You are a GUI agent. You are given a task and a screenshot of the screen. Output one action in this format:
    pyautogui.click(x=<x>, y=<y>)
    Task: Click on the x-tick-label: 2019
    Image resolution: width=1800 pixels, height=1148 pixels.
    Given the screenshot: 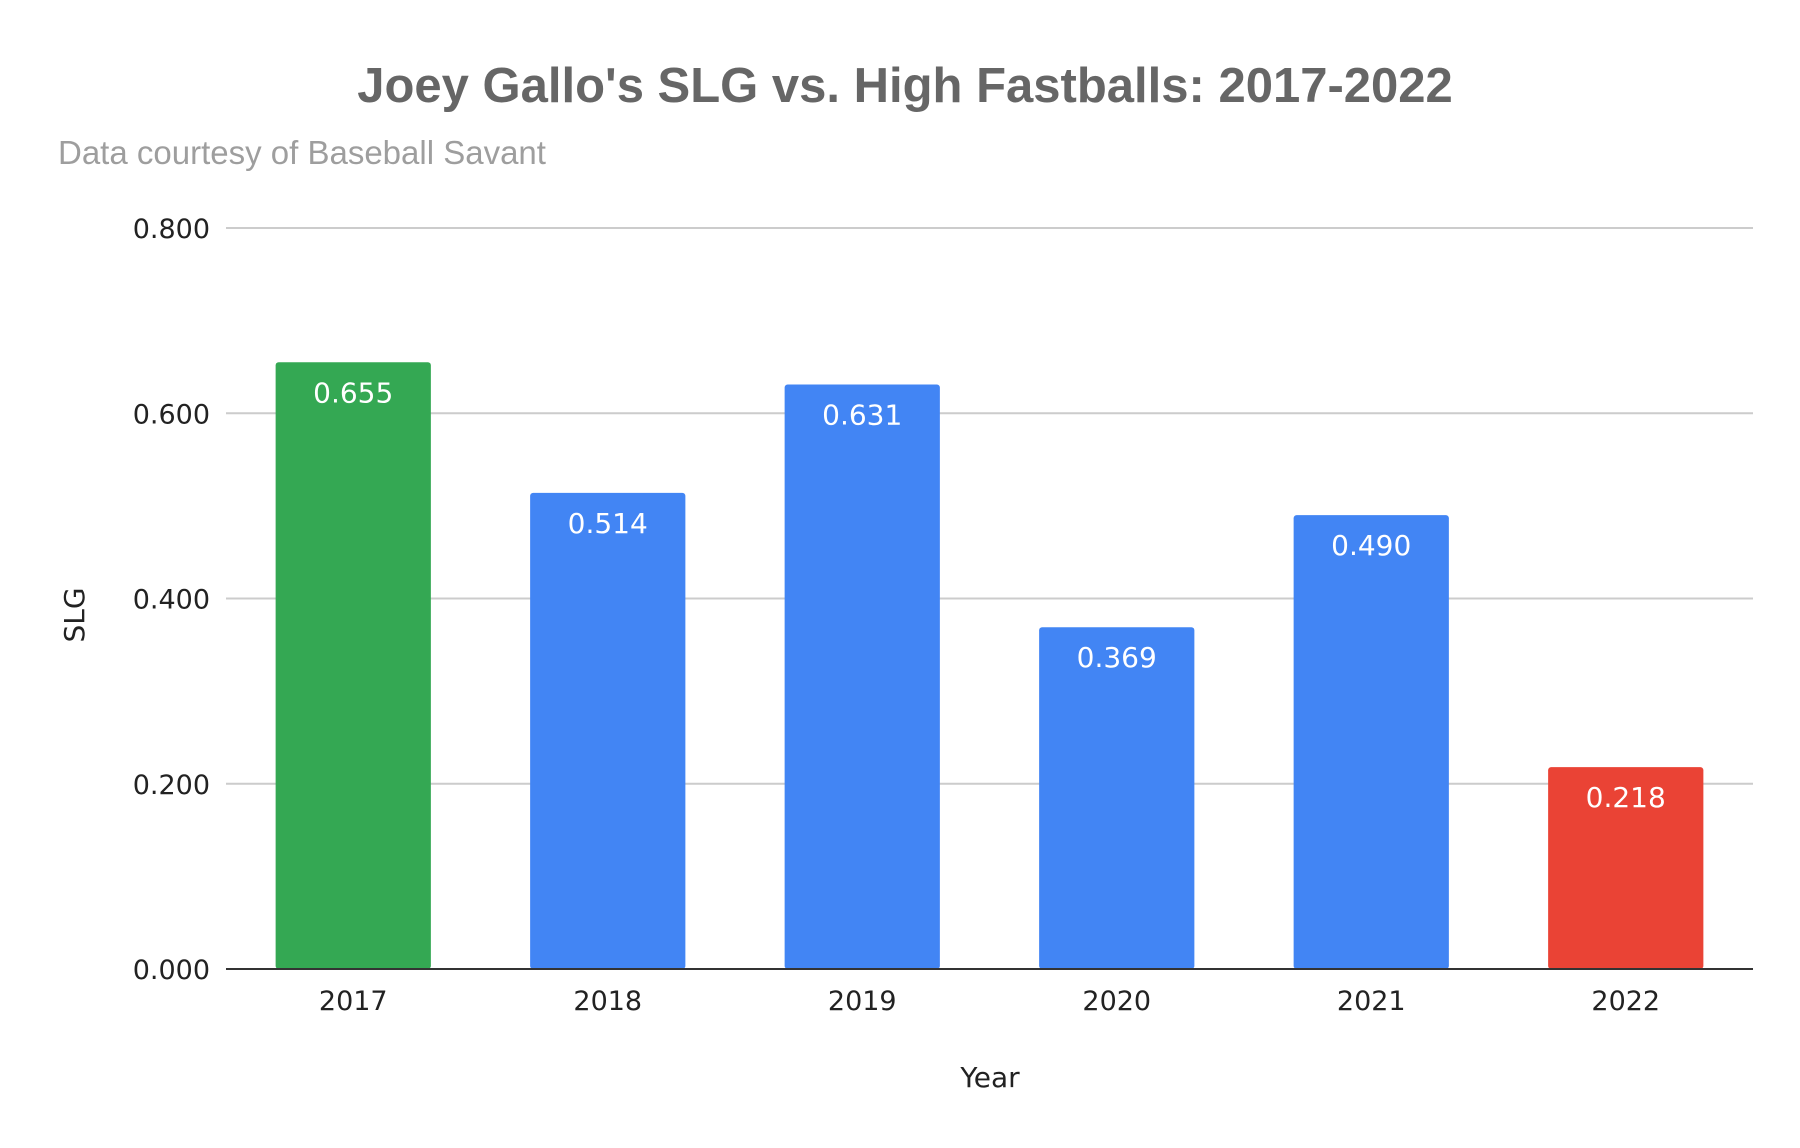 What is the action you would take?
    pyautogui.click(x=862, y=1001)
    